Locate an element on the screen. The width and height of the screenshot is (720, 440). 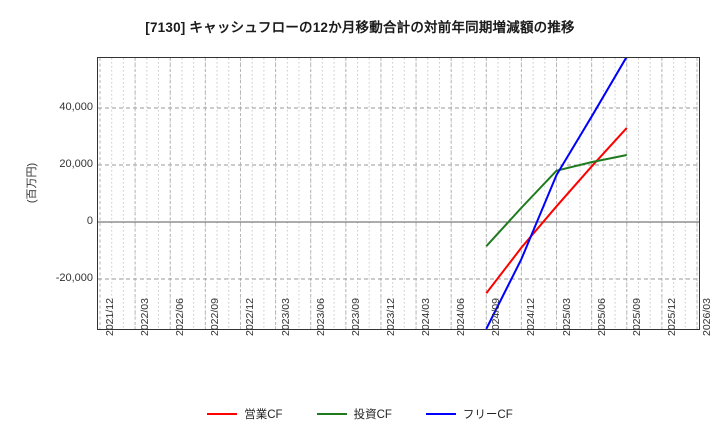
legend-item-investing-cf: 投資CF is located at coordinates (354, 414).